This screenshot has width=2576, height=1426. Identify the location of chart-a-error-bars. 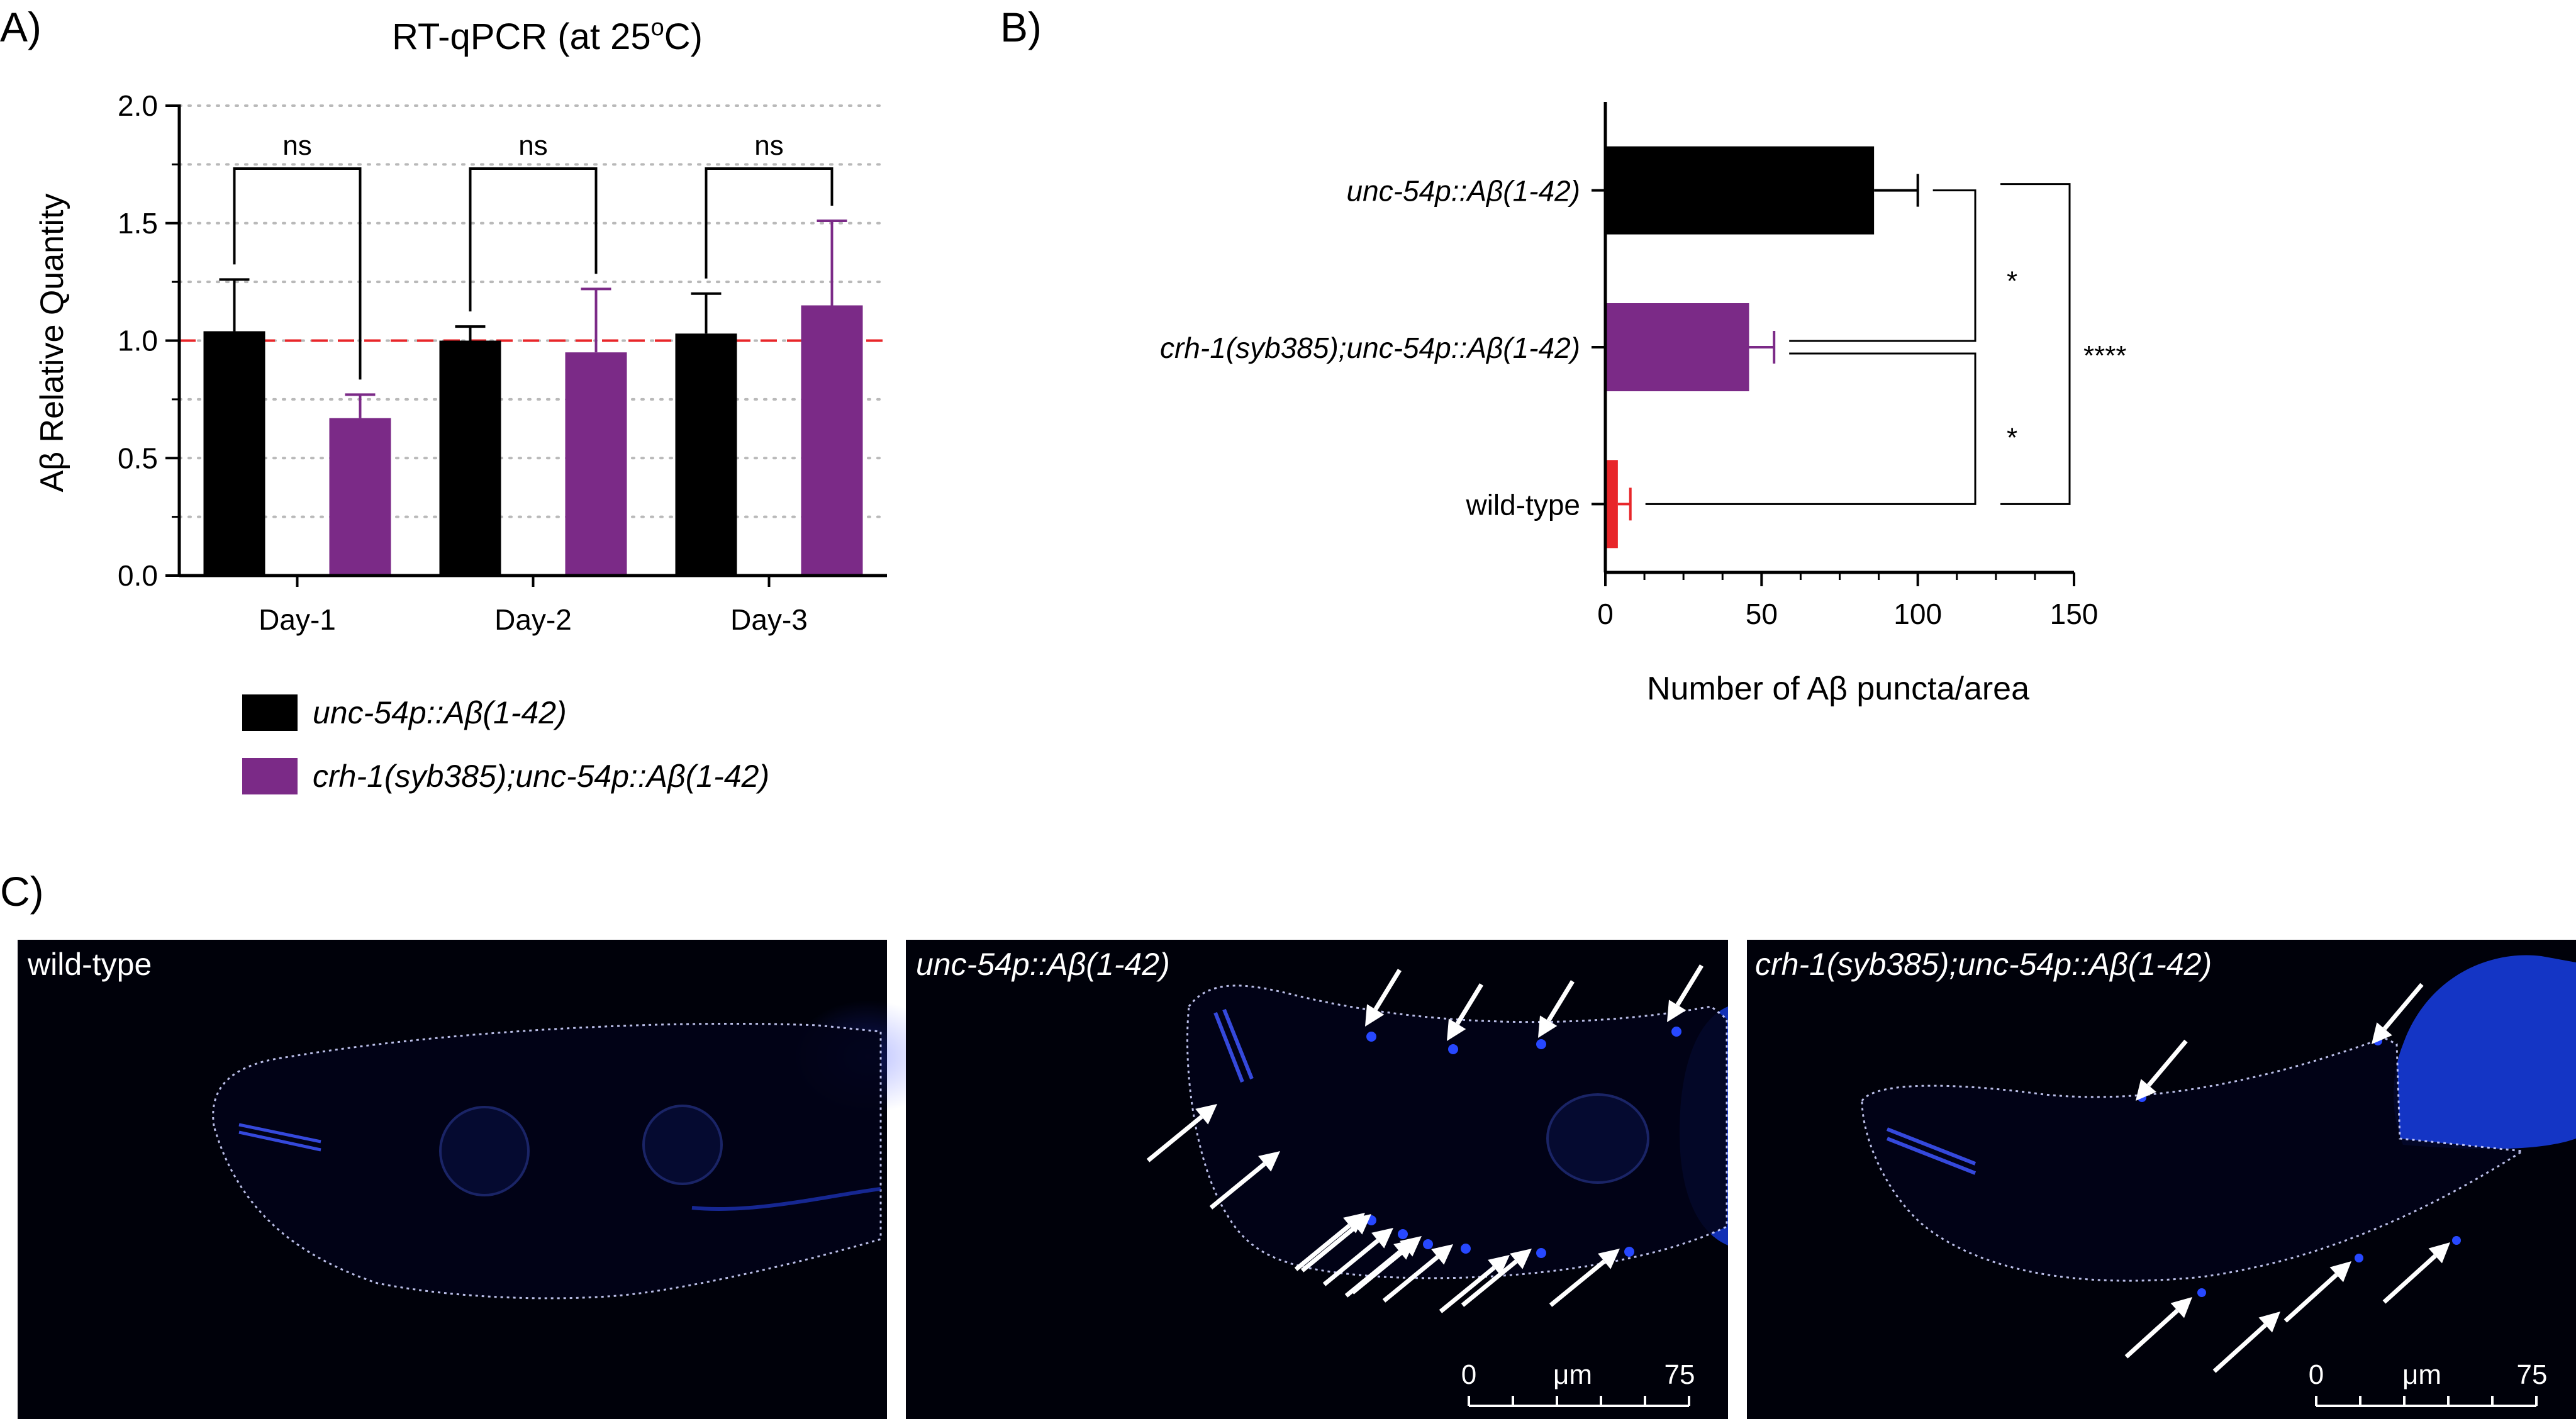
(533, 319).